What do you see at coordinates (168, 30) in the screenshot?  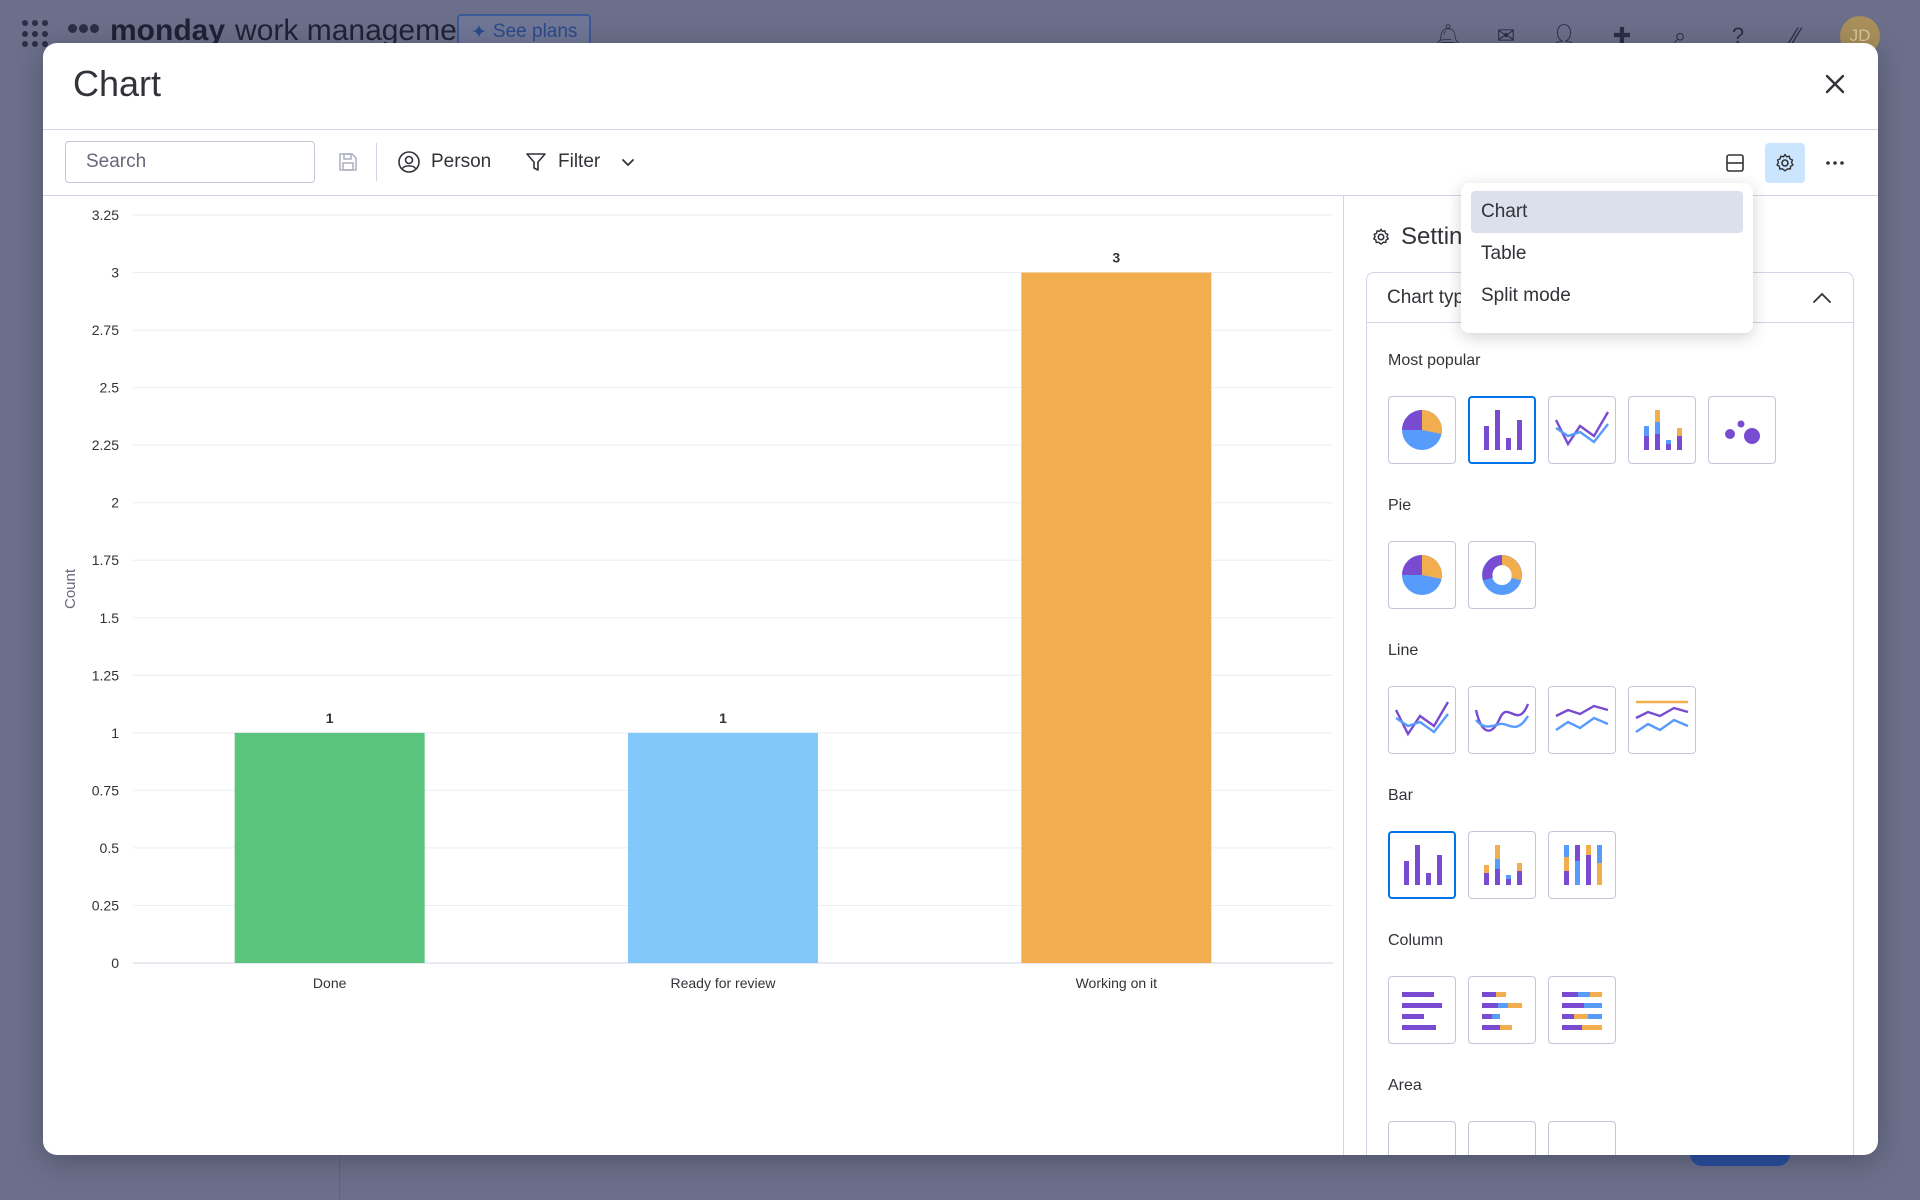 I see `brand-name: monday` at bounding box center [168, 30].